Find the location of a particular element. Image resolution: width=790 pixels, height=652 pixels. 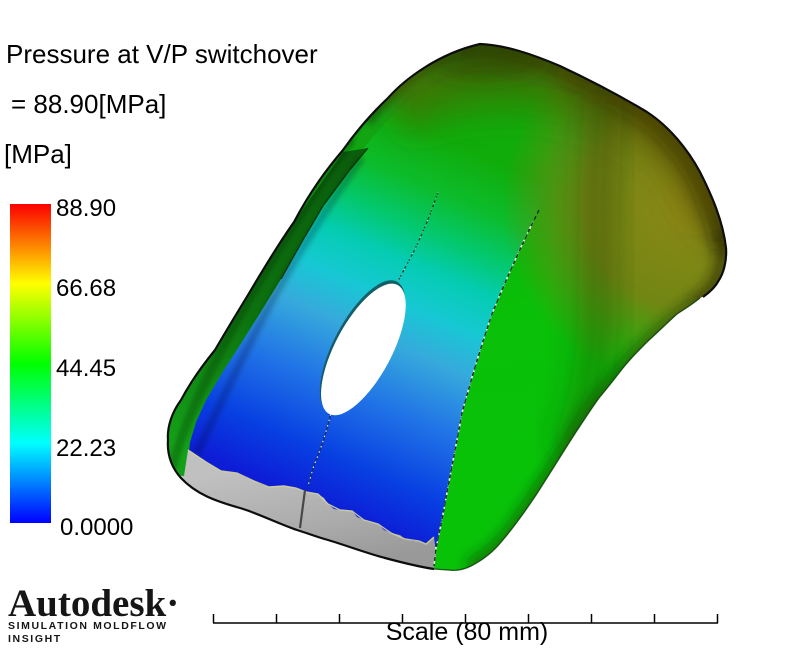

svg-text: 44.45 is located at coordinates (86, 368).